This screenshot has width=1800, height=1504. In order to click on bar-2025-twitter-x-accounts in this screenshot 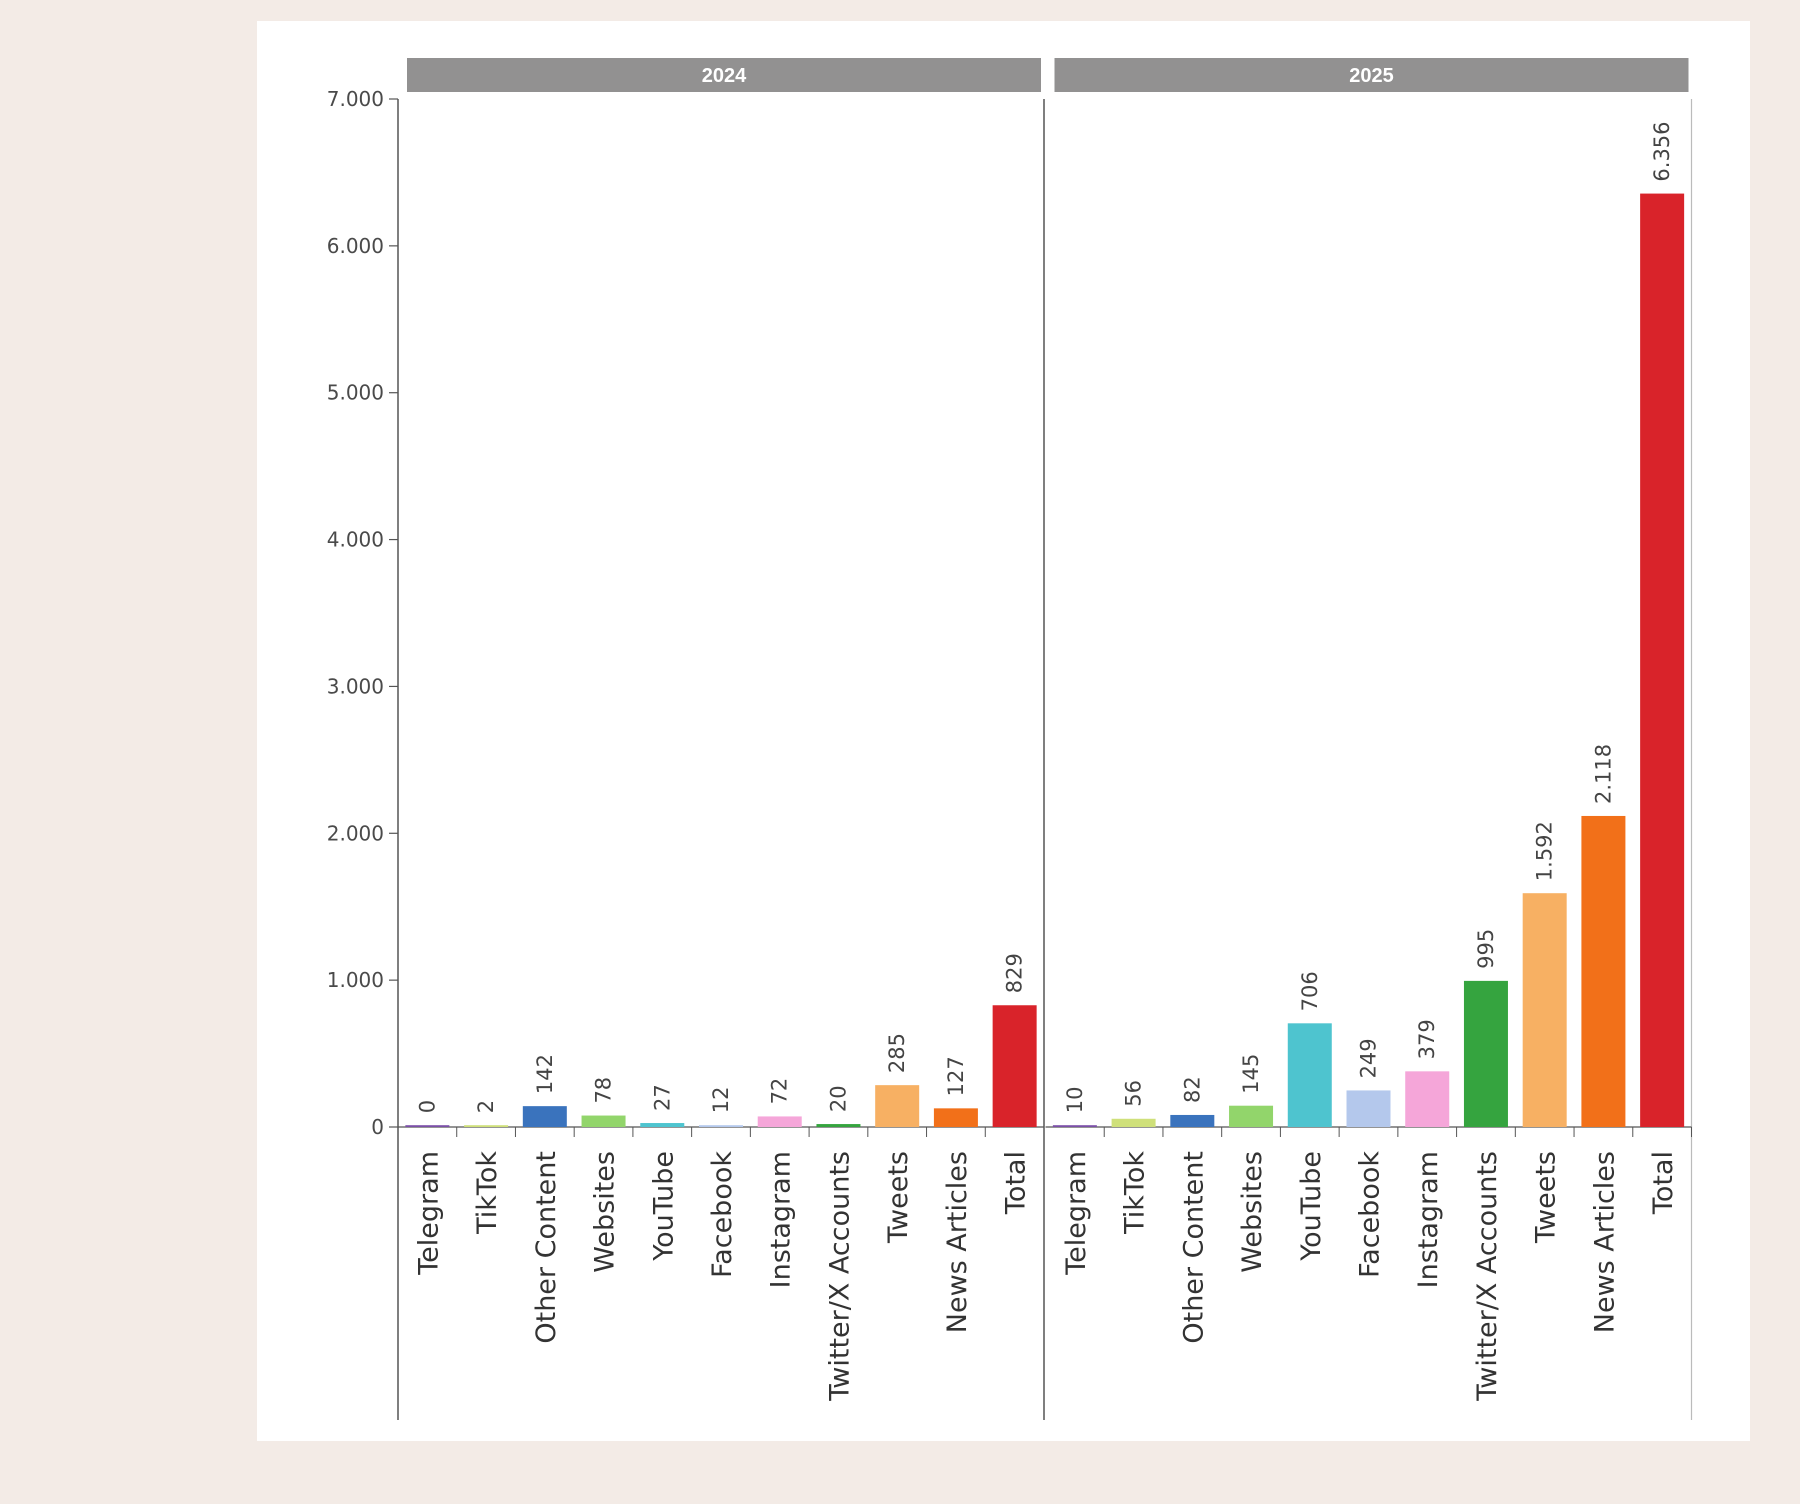, I will do `click(1485, 1053)`.